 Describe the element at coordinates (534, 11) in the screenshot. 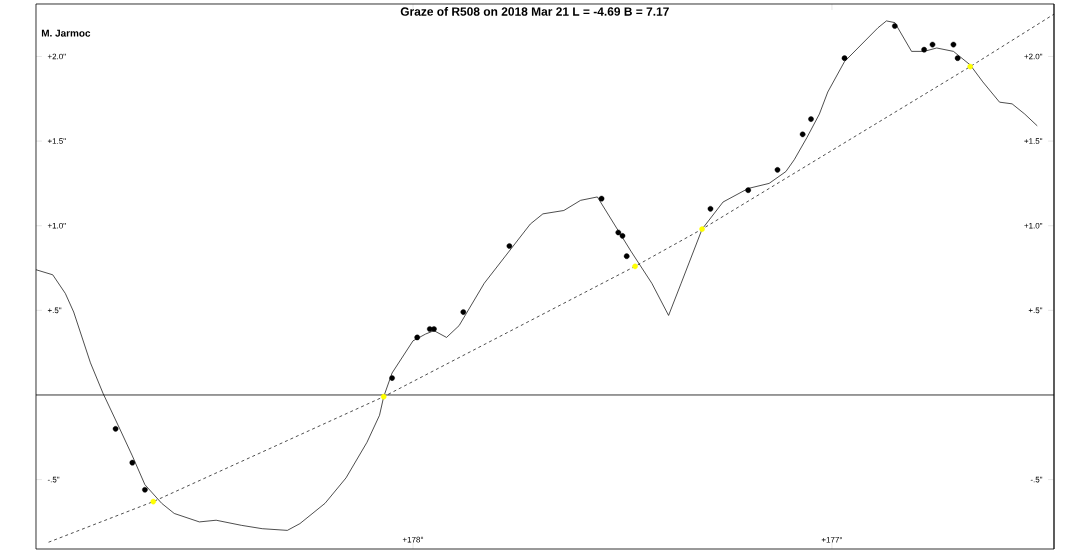

I see `chart-title: Graze of R508 on 2018 Mar 21 L = -4.69 B = 7.17` at that location.